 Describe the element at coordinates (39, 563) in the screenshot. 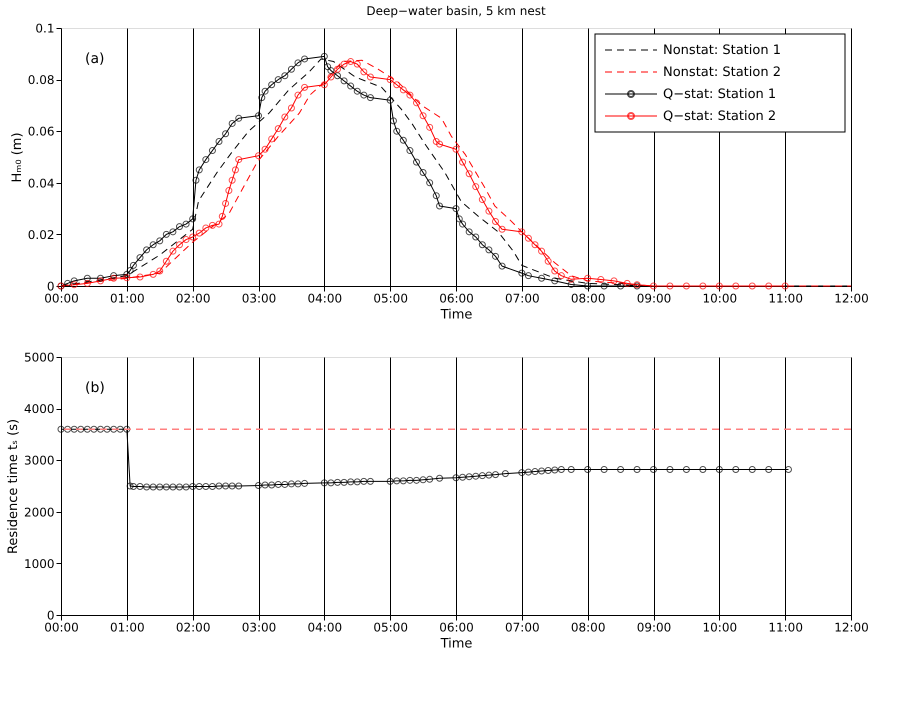

I see `y-tick-label: 1000` at that location.